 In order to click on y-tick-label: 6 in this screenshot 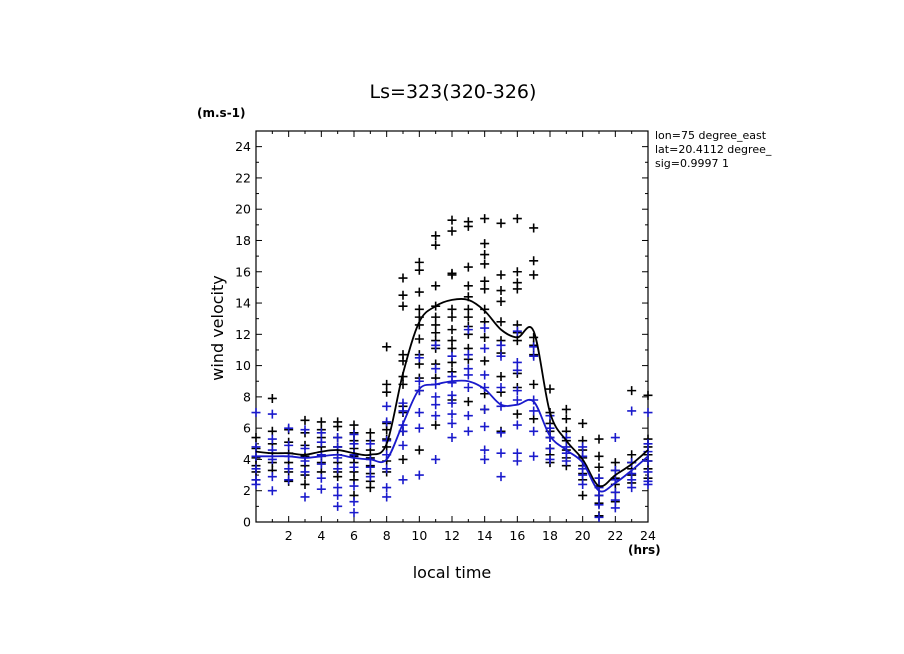, I will do `click(247, 428)`.